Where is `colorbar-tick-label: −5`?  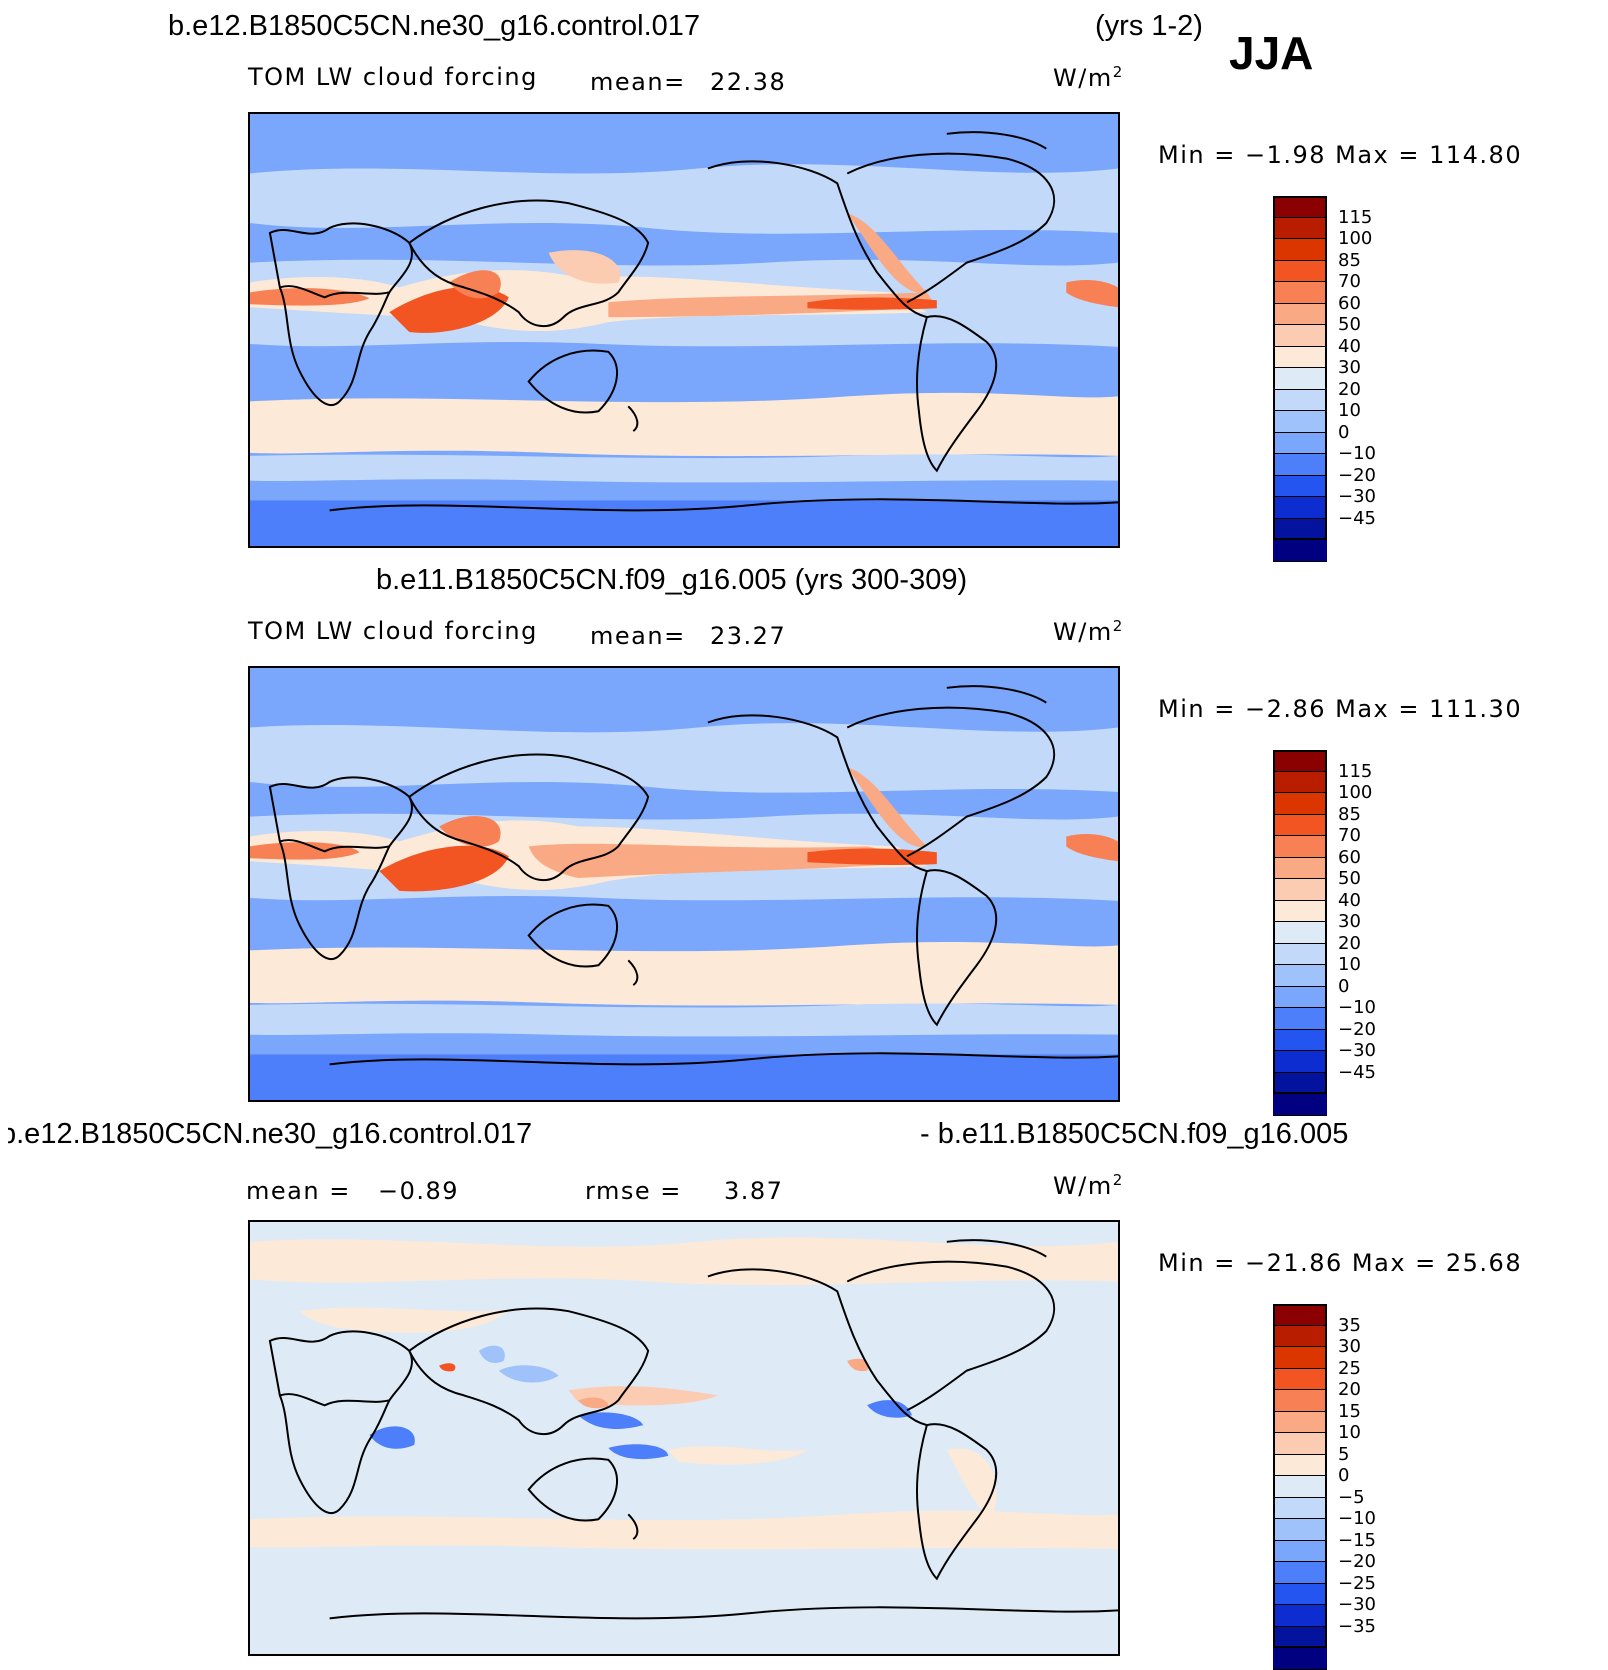
colorbar-tick-label: −5 is located at coordinates (1351, 1497).